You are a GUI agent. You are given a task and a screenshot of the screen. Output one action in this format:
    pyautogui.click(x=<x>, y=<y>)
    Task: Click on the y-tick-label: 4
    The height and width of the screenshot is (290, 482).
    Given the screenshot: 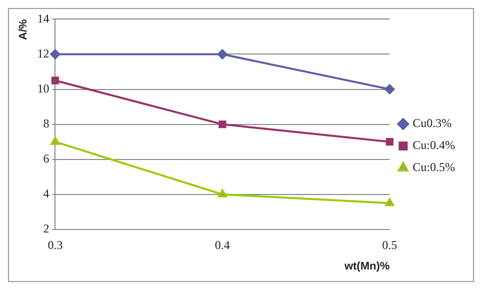 What is the action you would take?
    pyautogui.click(x=46, y=193)
    